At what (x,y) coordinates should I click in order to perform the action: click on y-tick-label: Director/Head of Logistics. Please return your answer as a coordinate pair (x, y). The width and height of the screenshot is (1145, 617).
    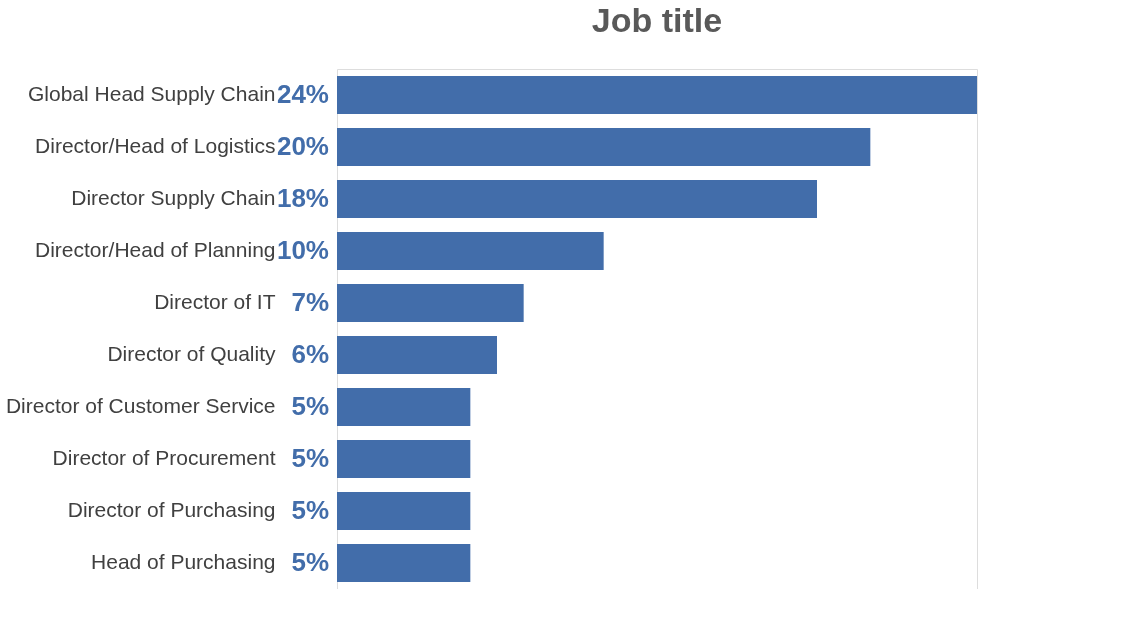
    Looking at the image, I should click on (155, 145).